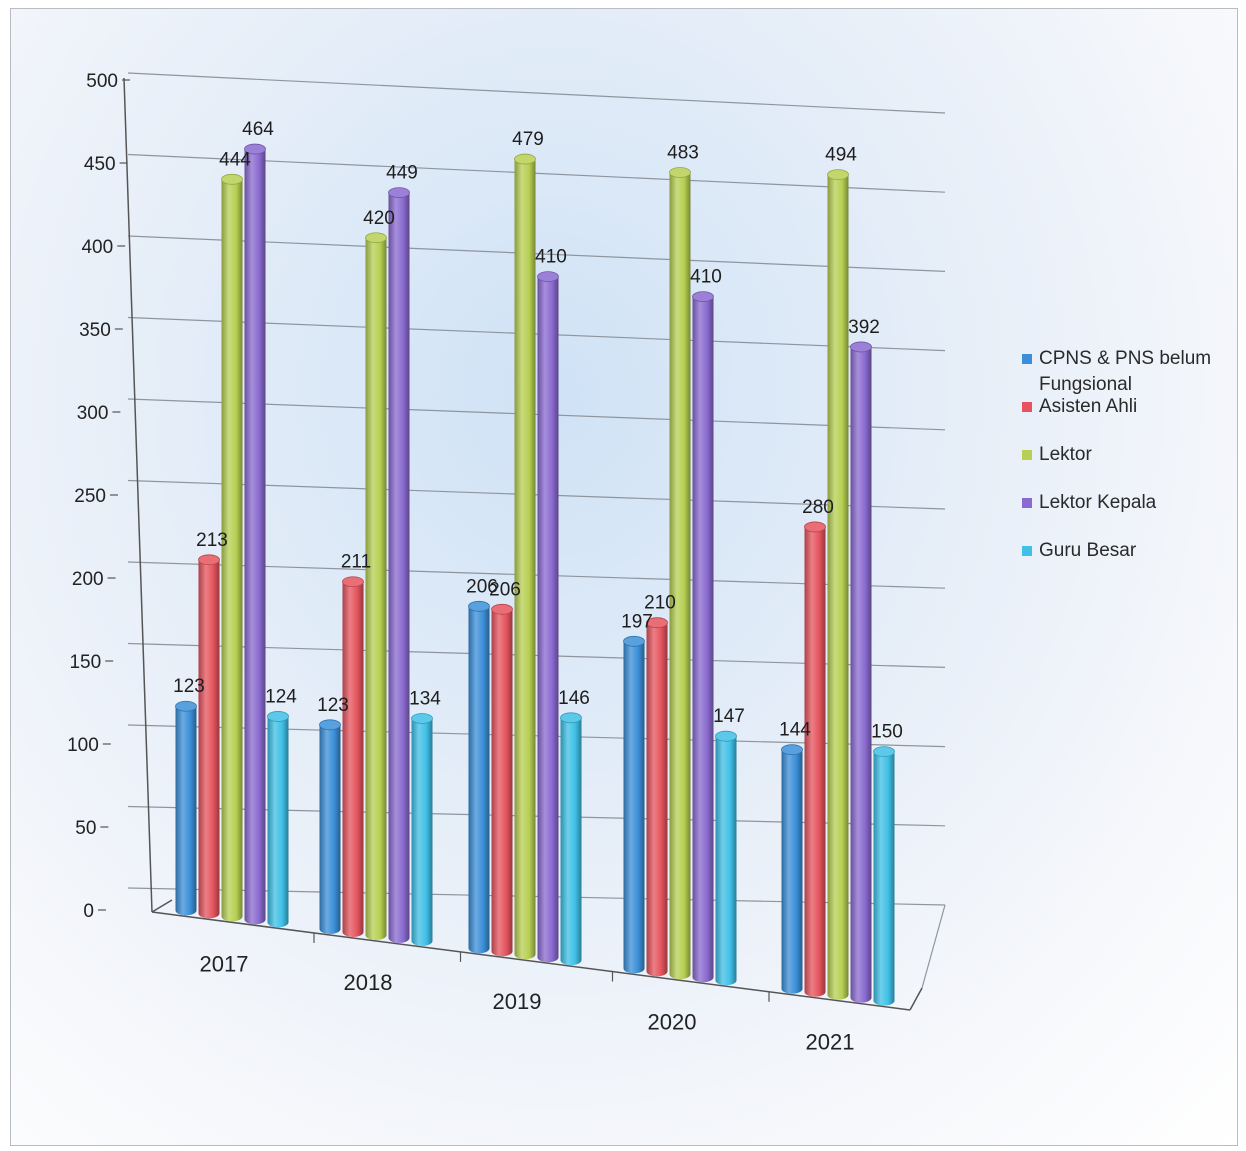 The image size is (1246, 1151). Describe the element at coordinates (258, 129) in the screenshot. I see `data-label: 464` at that location.